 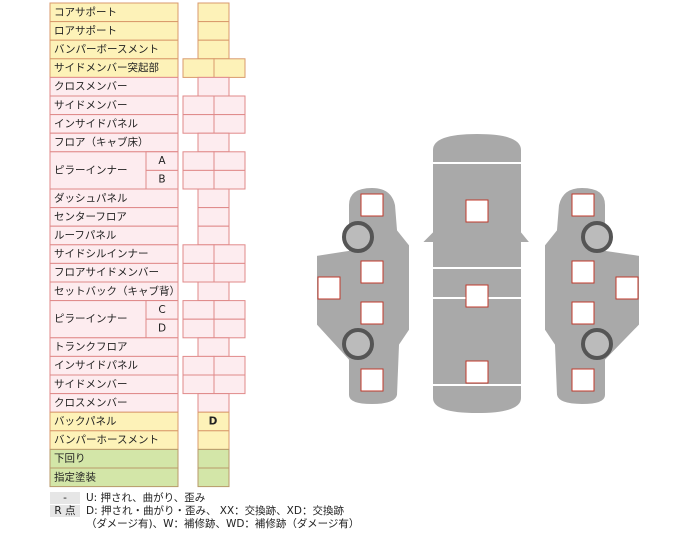 What do you see at coordinates (213, 422) in the screenshot?
I see `cell-mark: D` at bounding box center [213, 422].